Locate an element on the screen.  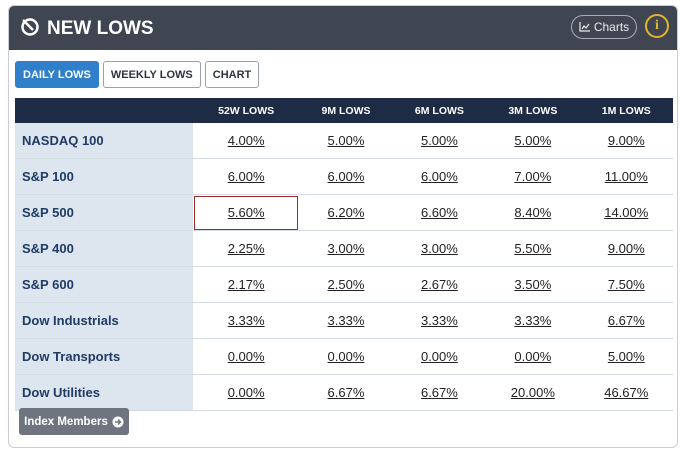
value-link: 2.67% is located at coordinates (439, 284).